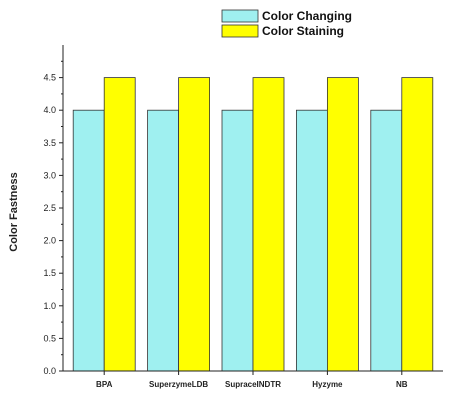 This screenshot has height=394, width=449. I want to click on y-axis-title: Color Fastness, so click(14, 211).